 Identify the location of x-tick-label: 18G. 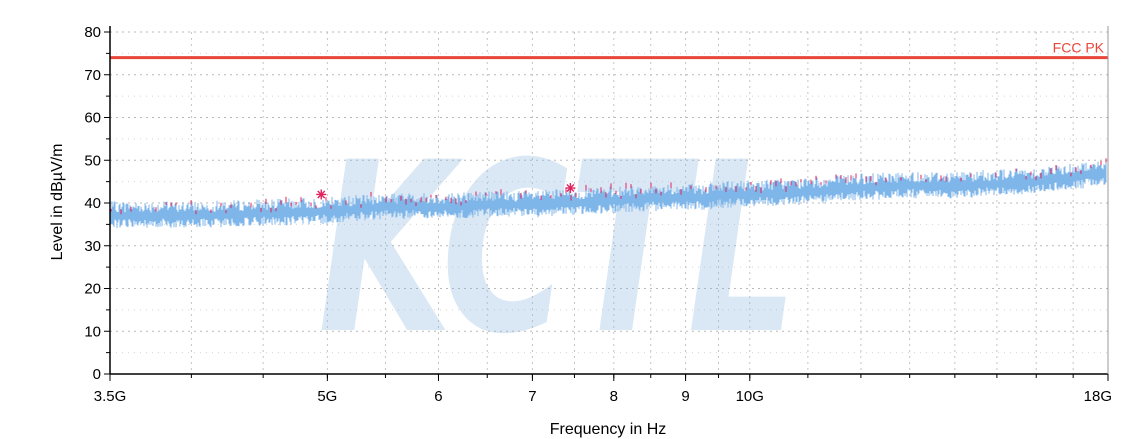
(1098, 396).